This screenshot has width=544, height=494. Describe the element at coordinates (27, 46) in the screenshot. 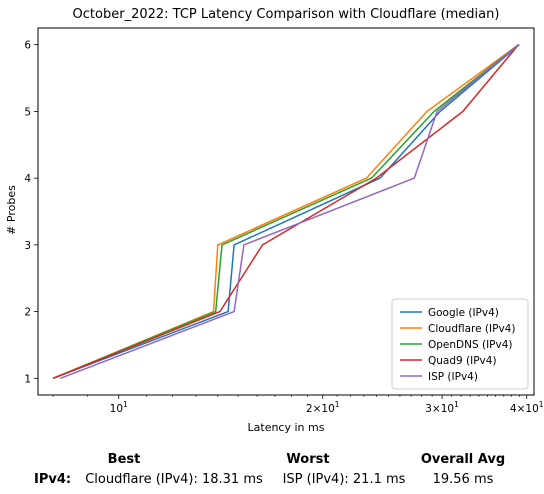

I see `y-tick-label: 6` at that location.